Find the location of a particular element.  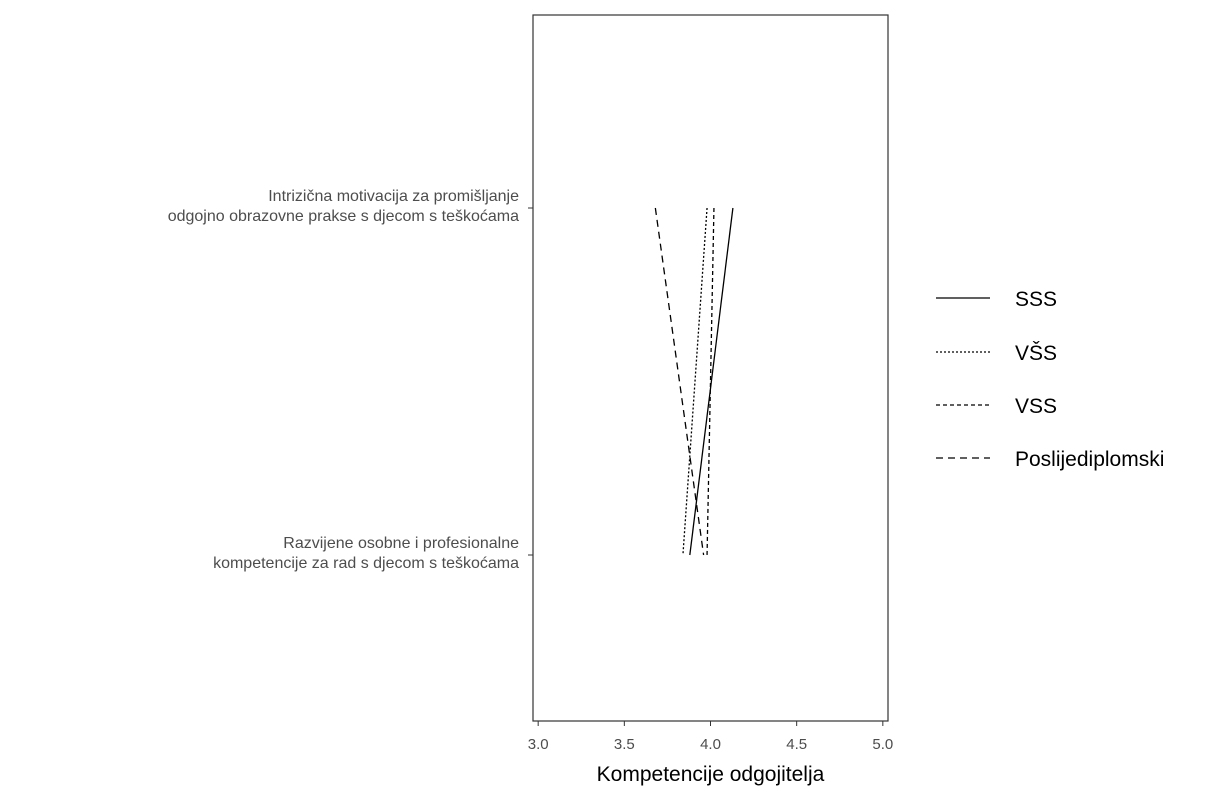

x-axis-title: Kompetencije odgojitelja is located at coordinates (711, 774).